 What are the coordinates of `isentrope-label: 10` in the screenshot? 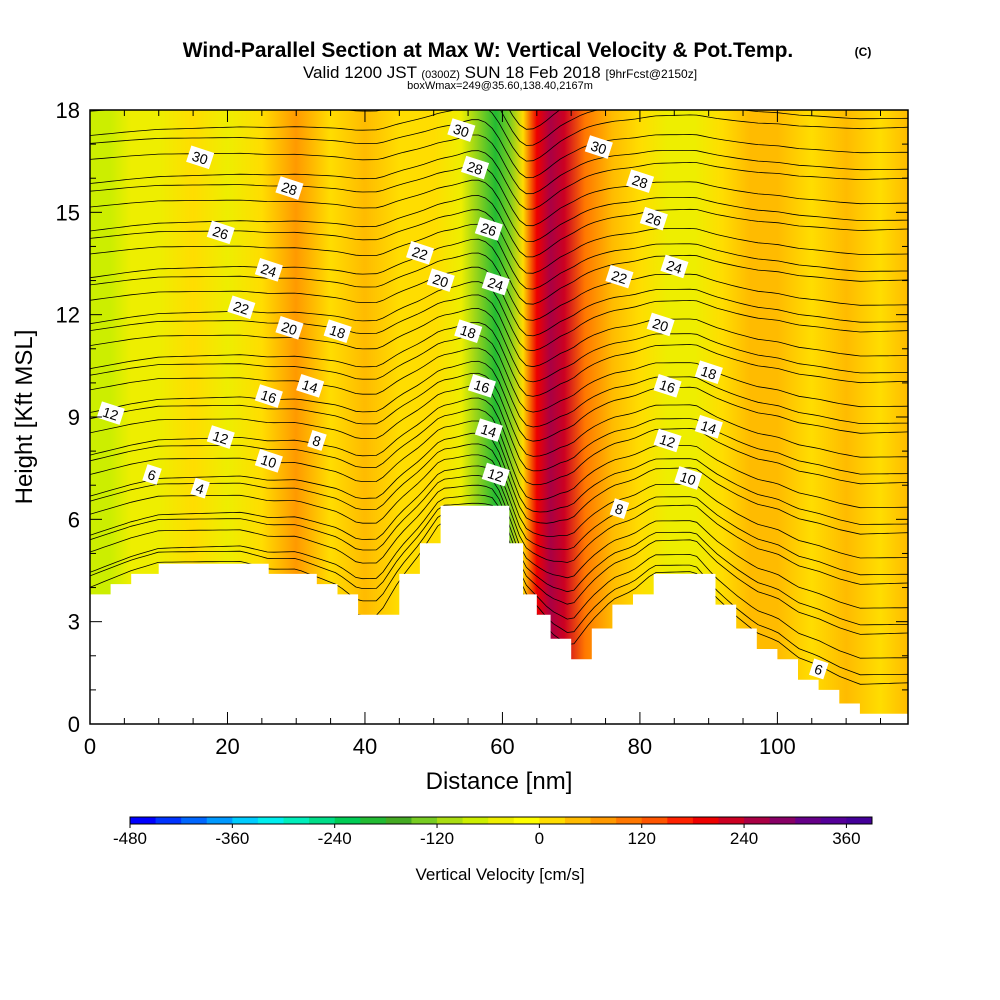 It's located at (688, 478).